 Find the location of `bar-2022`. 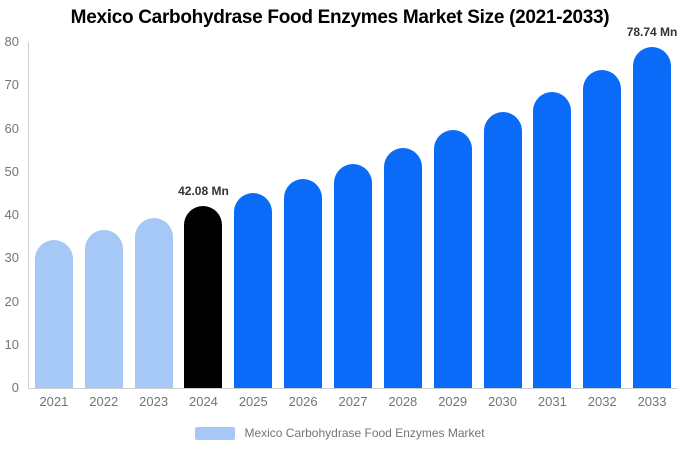

bar-2022 is located at coordinates (103, 308).